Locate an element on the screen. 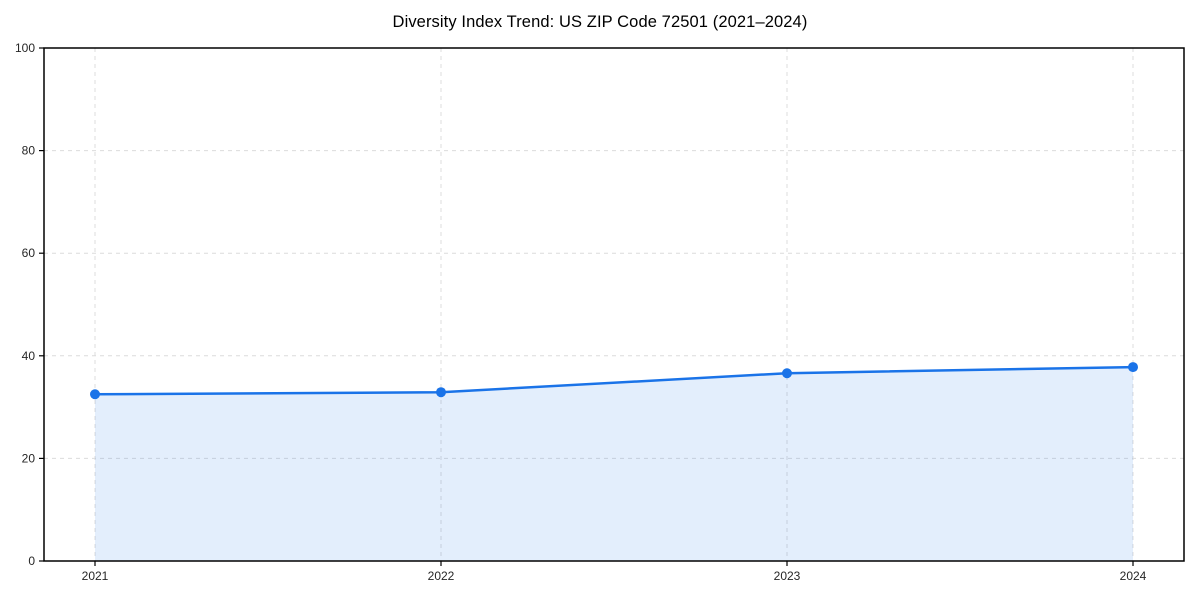 This screenshot has width=1200, height=600. y-tick-label: 80 is located at coordinates (29, 151).